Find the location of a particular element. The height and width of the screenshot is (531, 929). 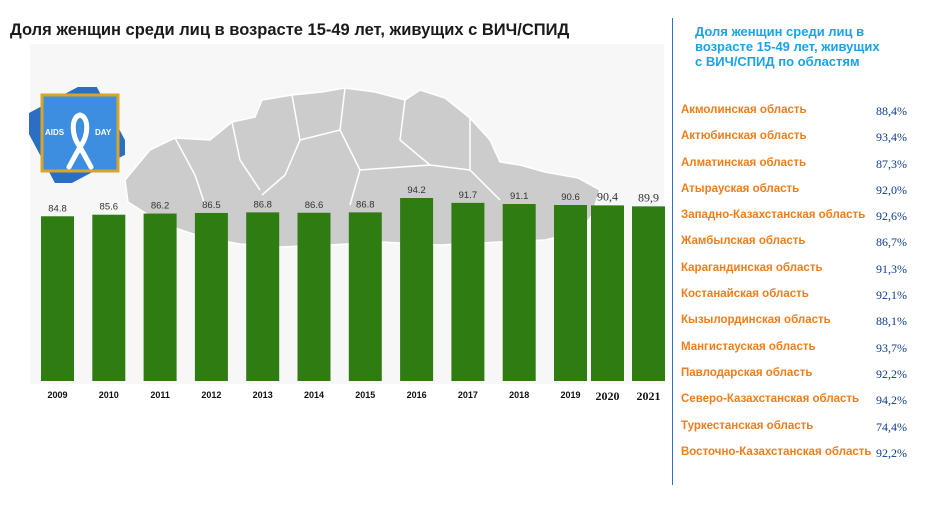

value-label: 91.7 is located at coordinates (468, 195).